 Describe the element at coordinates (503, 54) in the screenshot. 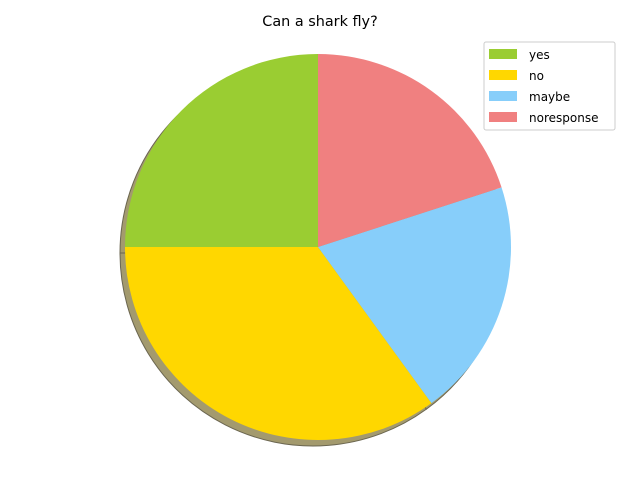

I see `legend-swatch-yes` at that location.